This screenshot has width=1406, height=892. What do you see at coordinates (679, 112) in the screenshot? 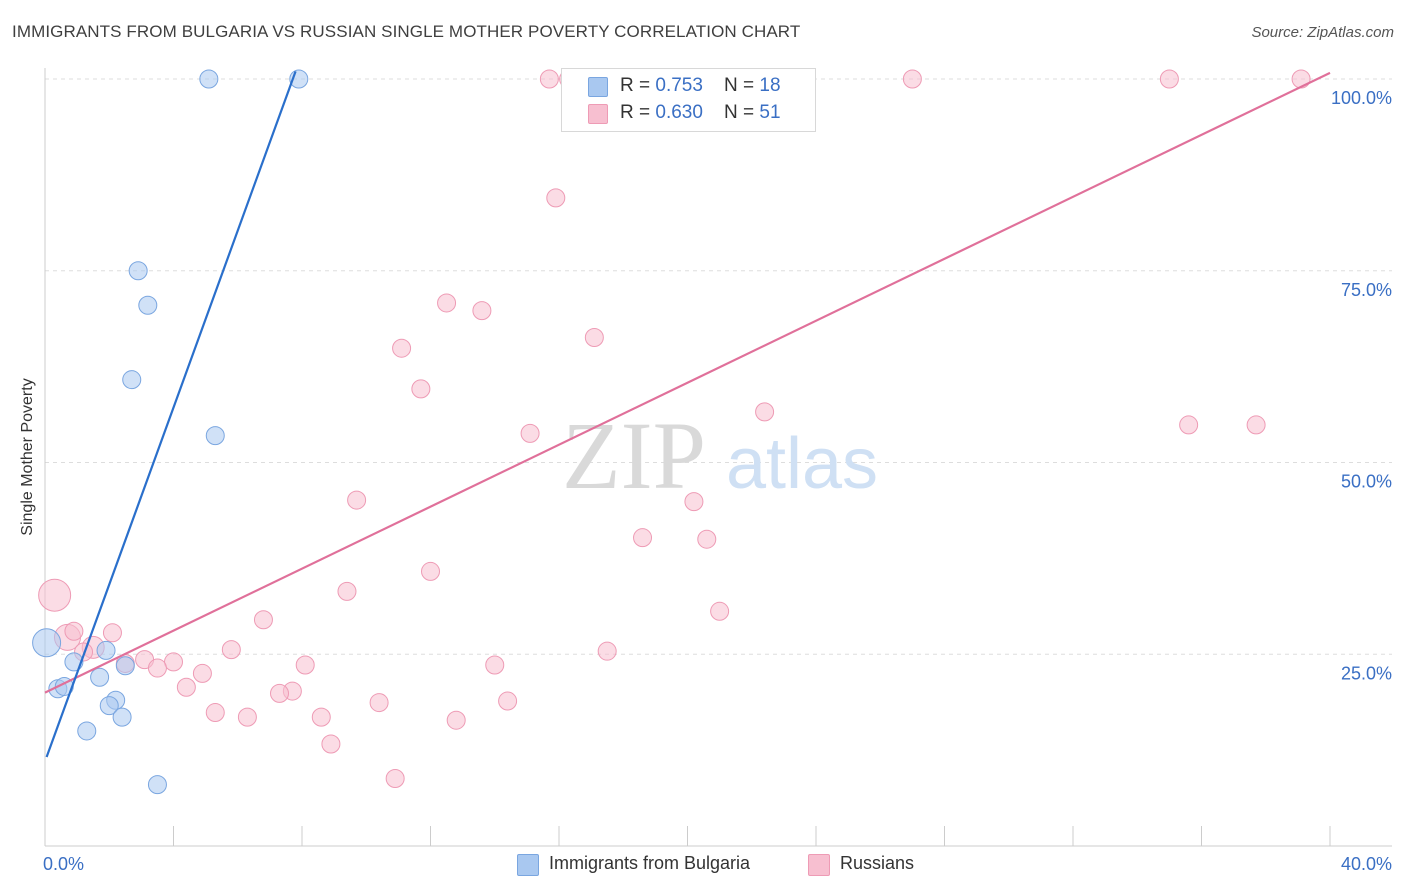
I see `r-value: 0.630` at bounding box center [679, 112].